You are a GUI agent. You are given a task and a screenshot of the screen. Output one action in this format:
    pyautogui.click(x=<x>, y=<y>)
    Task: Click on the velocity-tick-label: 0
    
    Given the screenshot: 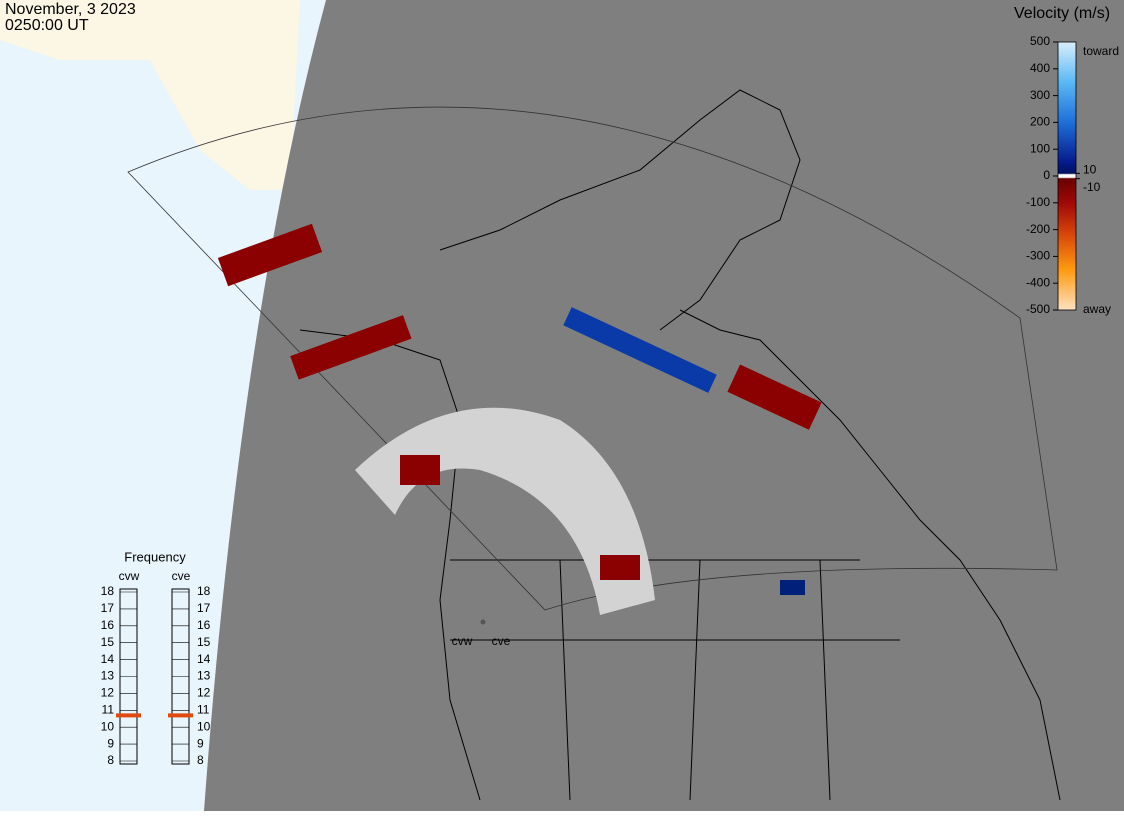 What is the action you would take?
    pyautogui.click(x=1046, y=175)
    